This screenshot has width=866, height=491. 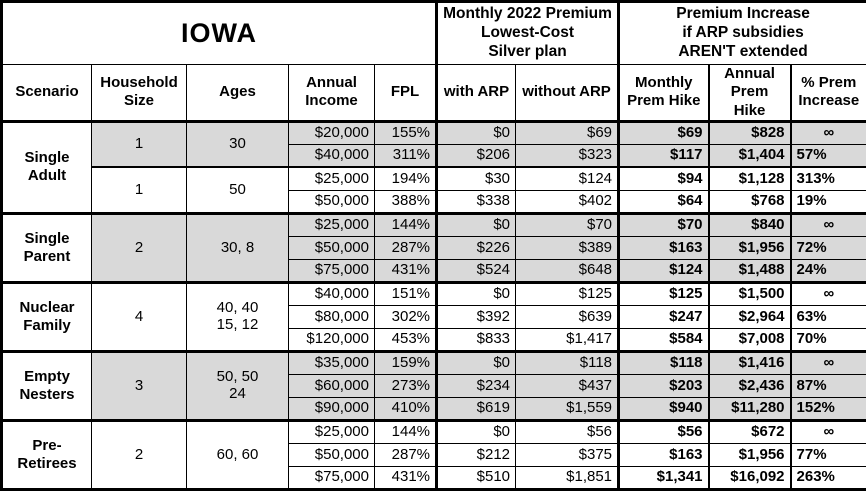 What do you see at coordinates (750, 224) in the screenshot?
I see `annual-hike-cell: $840` at bounding box center [750, 224].